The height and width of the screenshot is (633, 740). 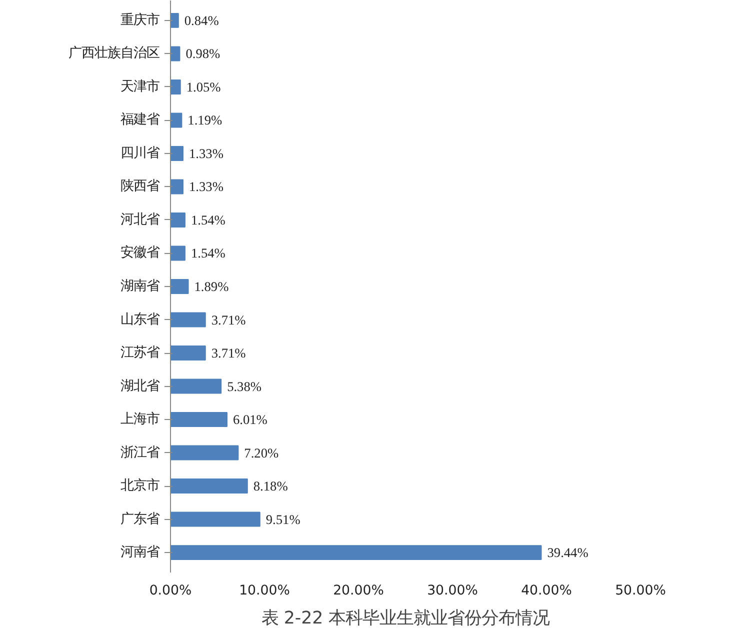 I want to click on y-tick-label: 福建省, so click(x=140, y=120).